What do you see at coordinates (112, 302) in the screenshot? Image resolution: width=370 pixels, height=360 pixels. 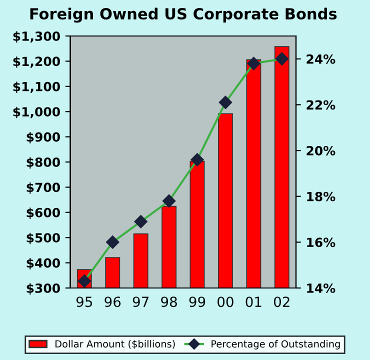 I see `x-tick-label: 96` at bounding box center [112, 302].